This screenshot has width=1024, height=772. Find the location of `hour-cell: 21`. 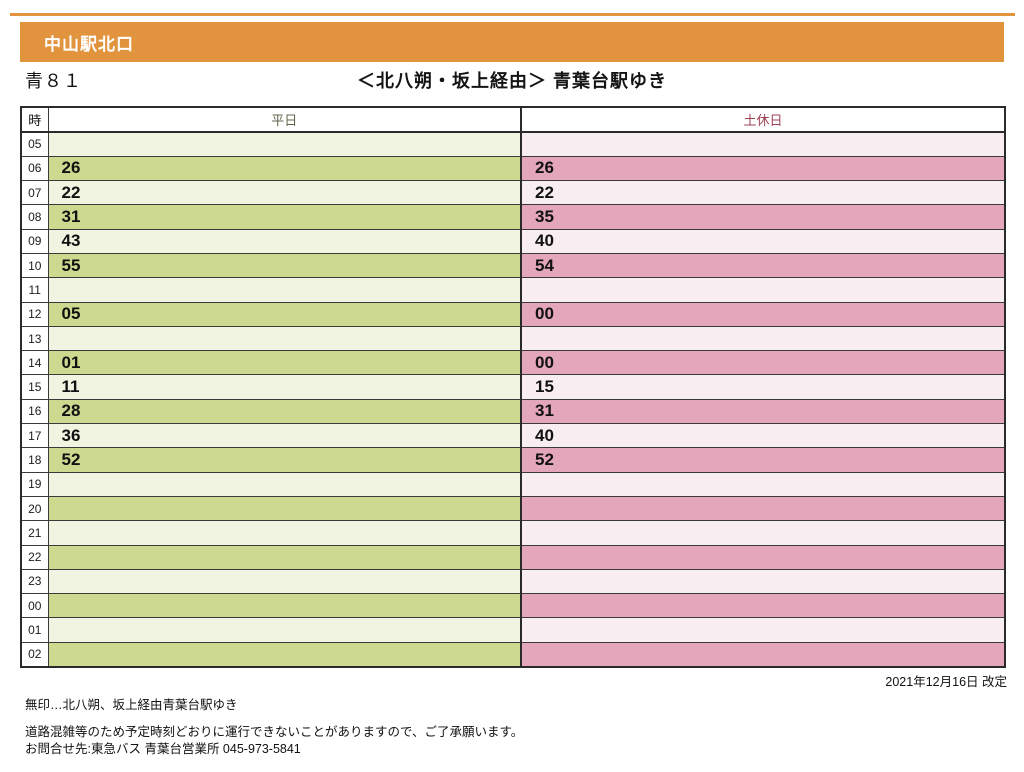

hour-cell: 21 is located at coordinates (34, 533).